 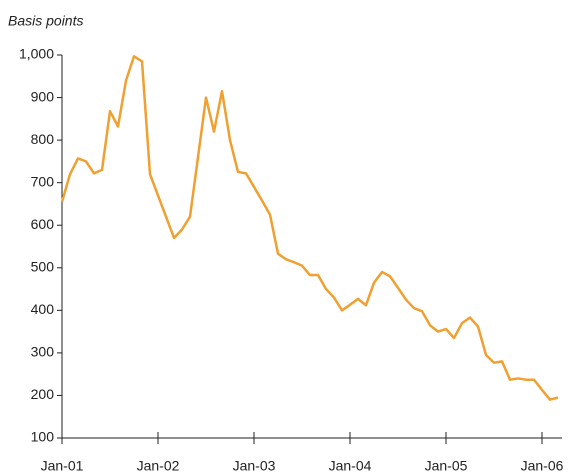 I want to click on x-tick-label: Jan-02, so click(x=158, y=466).